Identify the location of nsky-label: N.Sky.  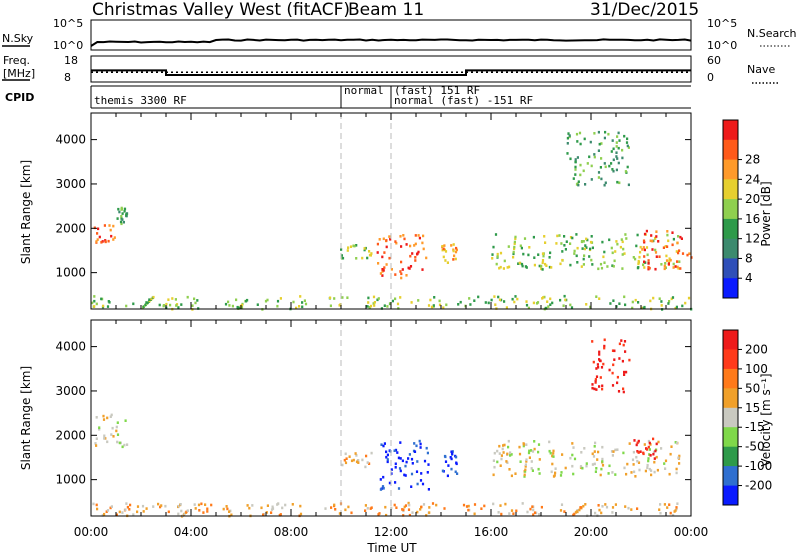
(18, 38).